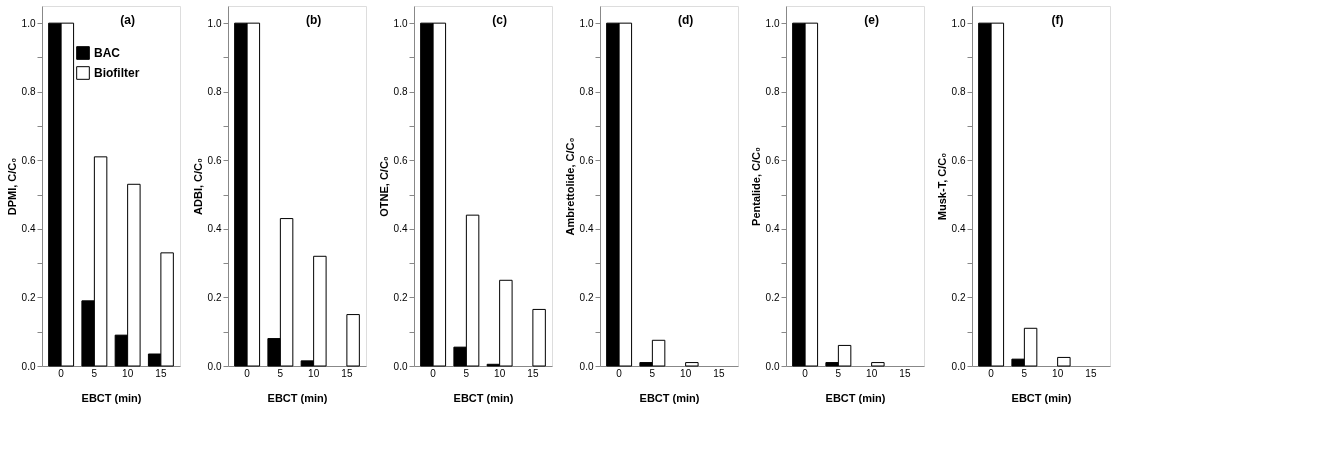 This screenshot has width=1340, height=456. Describe the element at coordinates (499, 20) in the screenshot. I see `annotation: (c)` at that location.